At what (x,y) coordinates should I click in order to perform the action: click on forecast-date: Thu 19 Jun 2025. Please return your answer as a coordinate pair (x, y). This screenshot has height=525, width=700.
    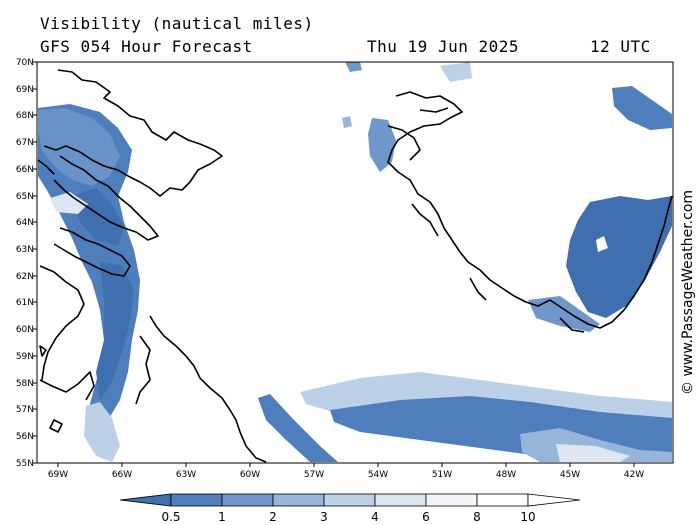
    Looking at the image, I should click on (443, 46).